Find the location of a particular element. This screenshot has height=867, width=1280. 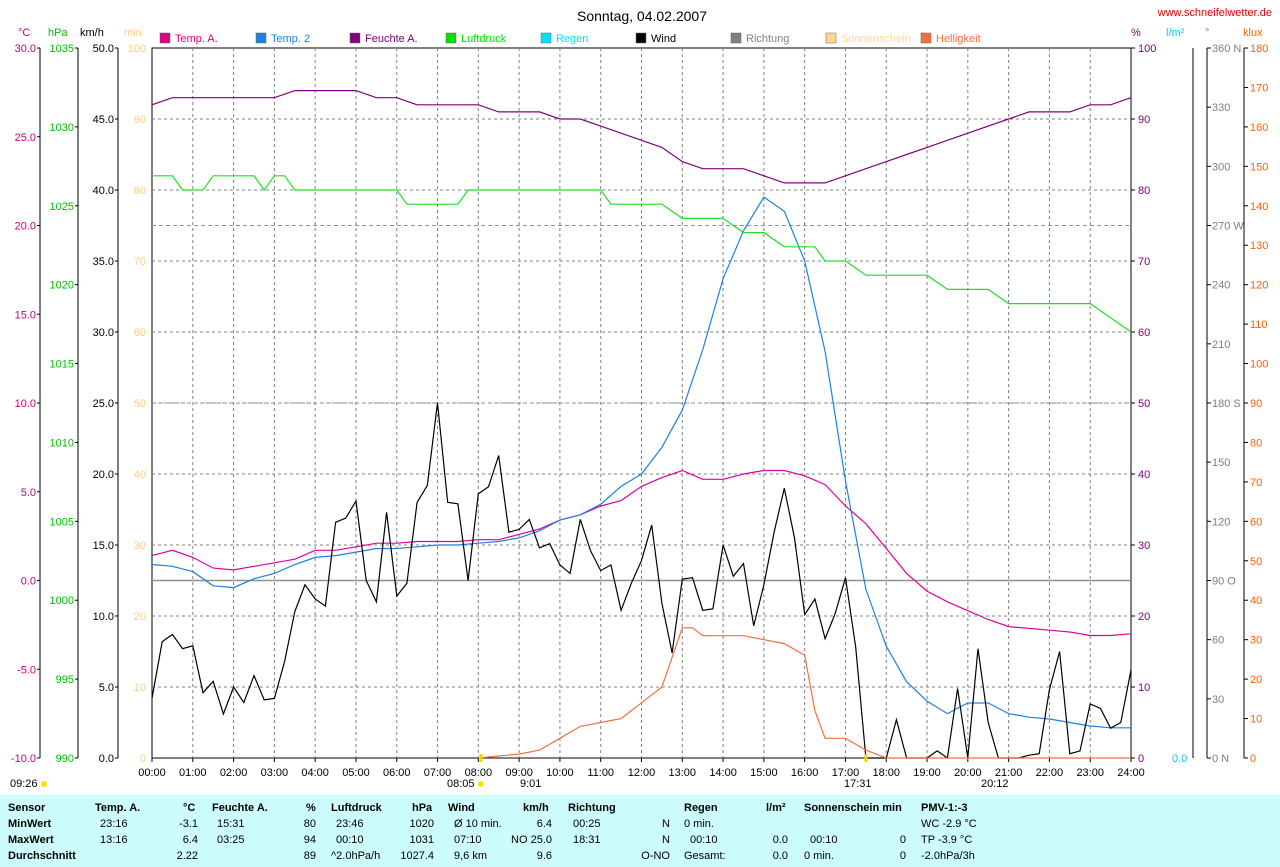

wind-tick-label: 50.0 is located at coordinates (103, 49).